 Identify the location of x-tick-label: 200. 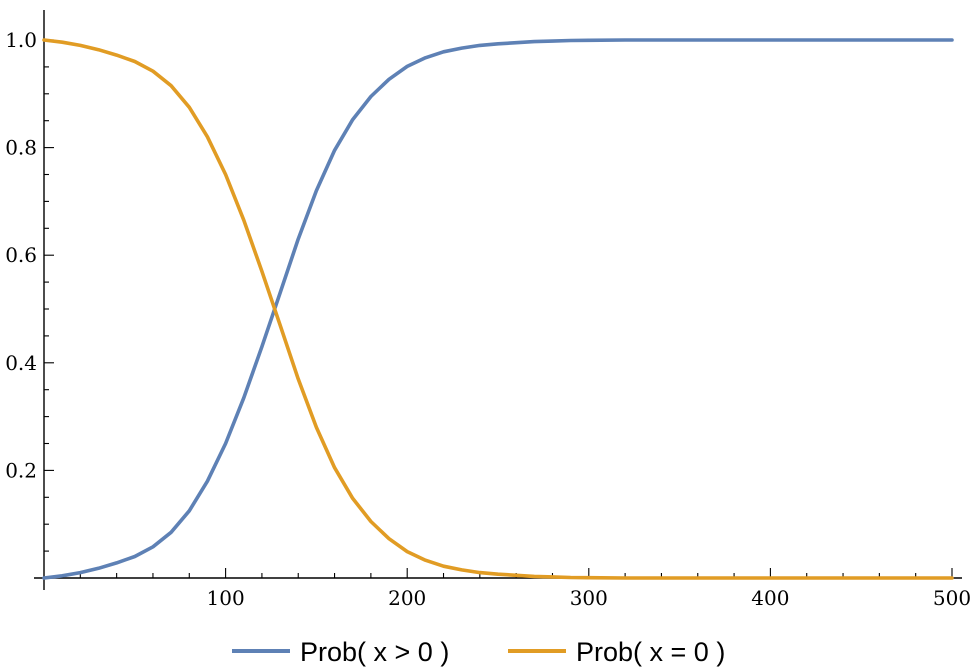
(407, 598).